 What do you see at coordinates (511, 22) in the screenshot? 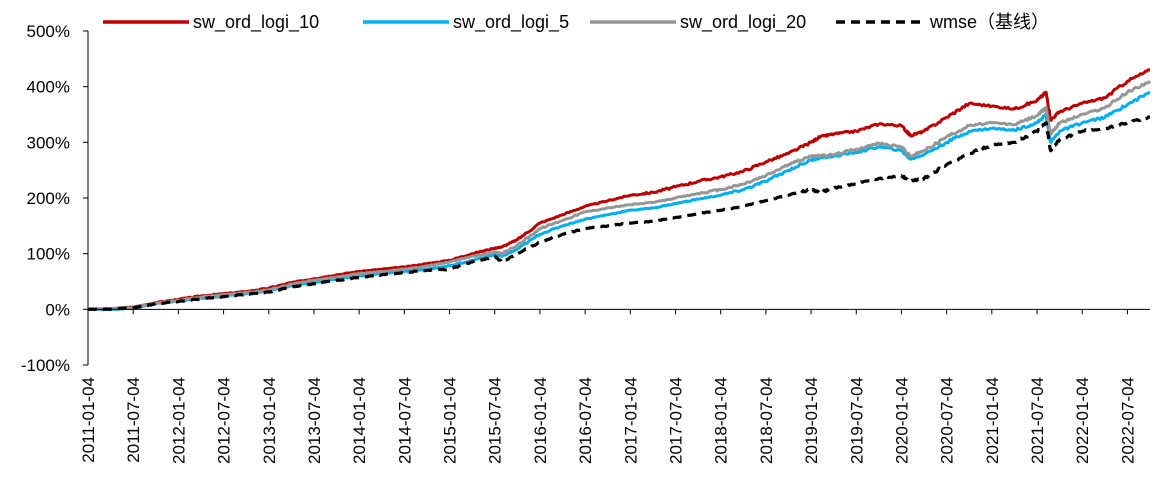
I see `legend-label-2: sw_ord_logi_5` at bounding box center [511, 22].